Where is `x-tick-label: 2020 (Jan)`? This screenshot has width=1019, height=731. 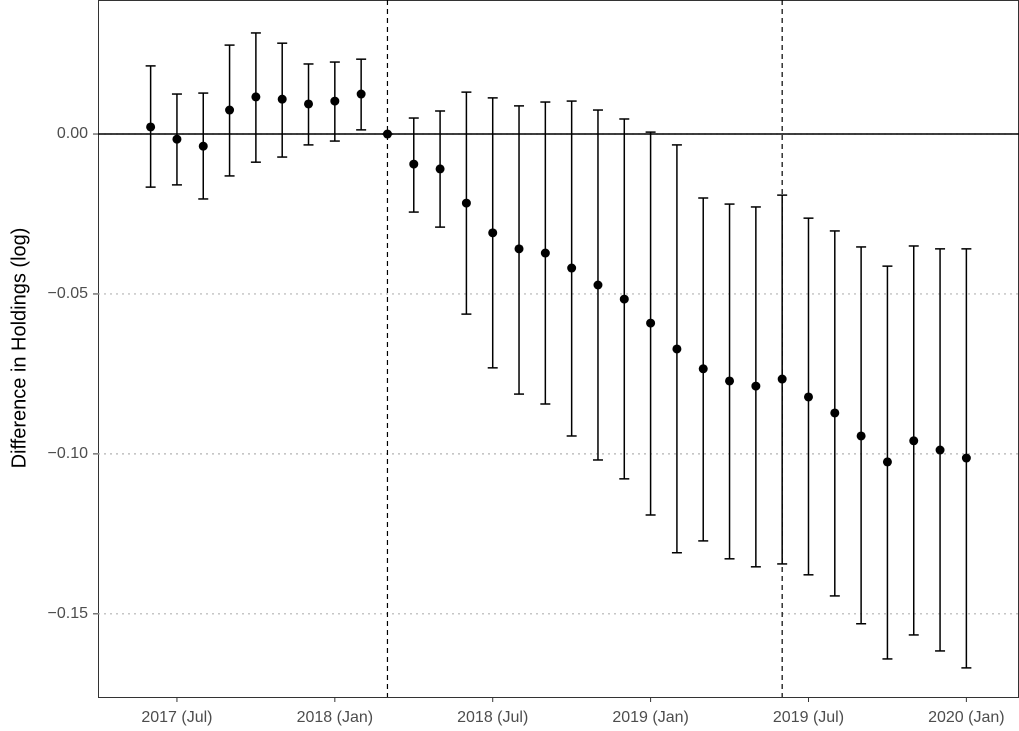
x-tick-label: 2020 (Jan) is located at coordinates (966, 717).